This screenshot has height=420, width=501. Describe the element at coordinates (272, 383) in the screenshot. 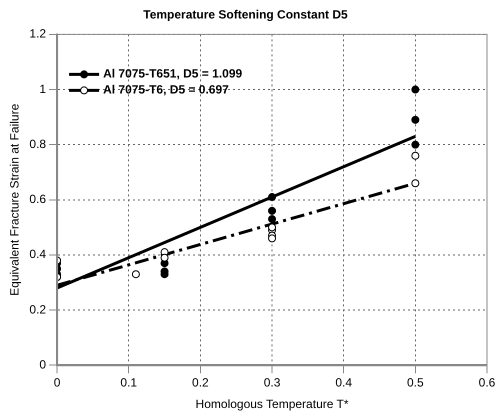

I see `x-tick-label: 0.3` at that location.